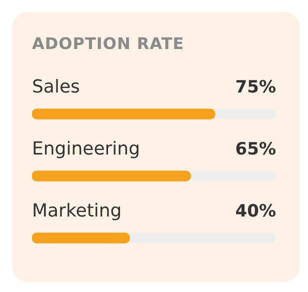  Describe the element at coordinates (86, 149) in the screenshot. I see `y-tick-label: Engineering` at that location.